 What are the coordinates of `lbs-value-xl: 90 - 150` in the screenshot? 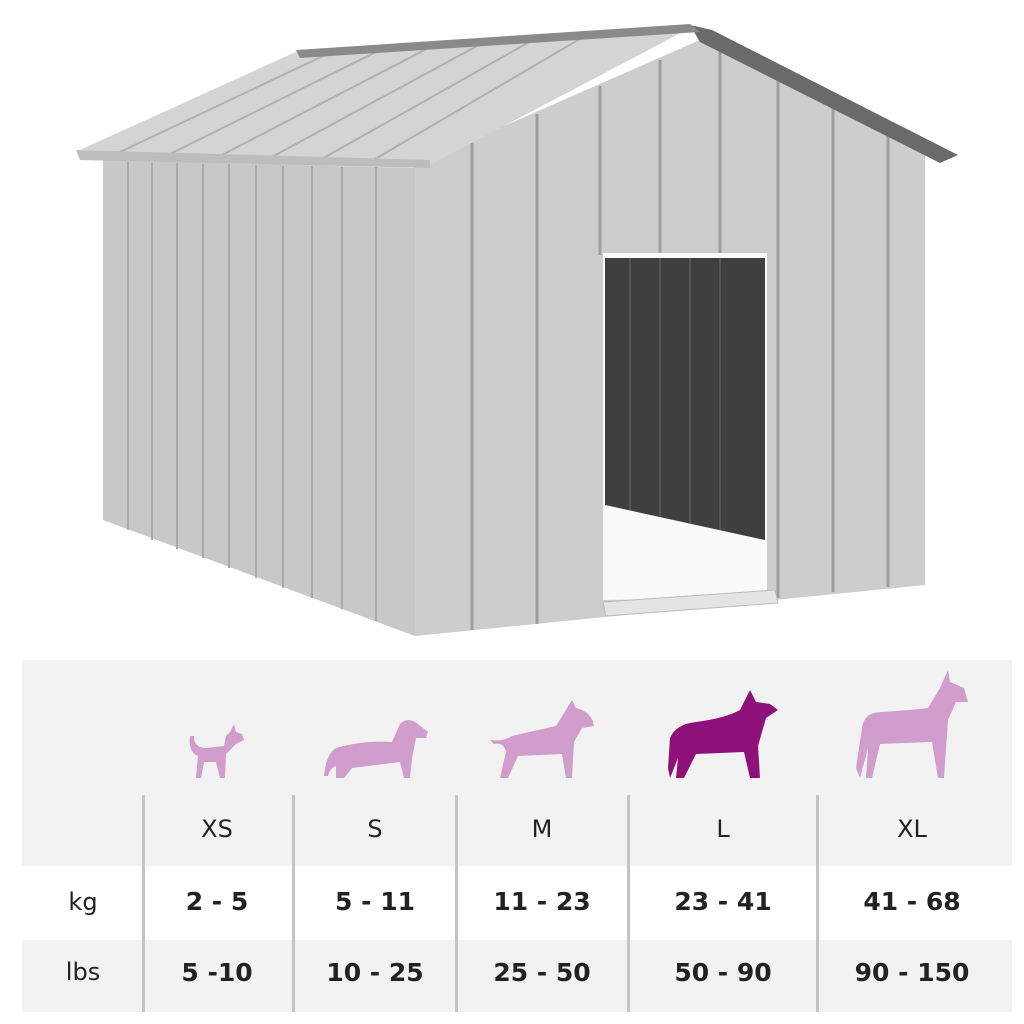 It's located at (912, 972).